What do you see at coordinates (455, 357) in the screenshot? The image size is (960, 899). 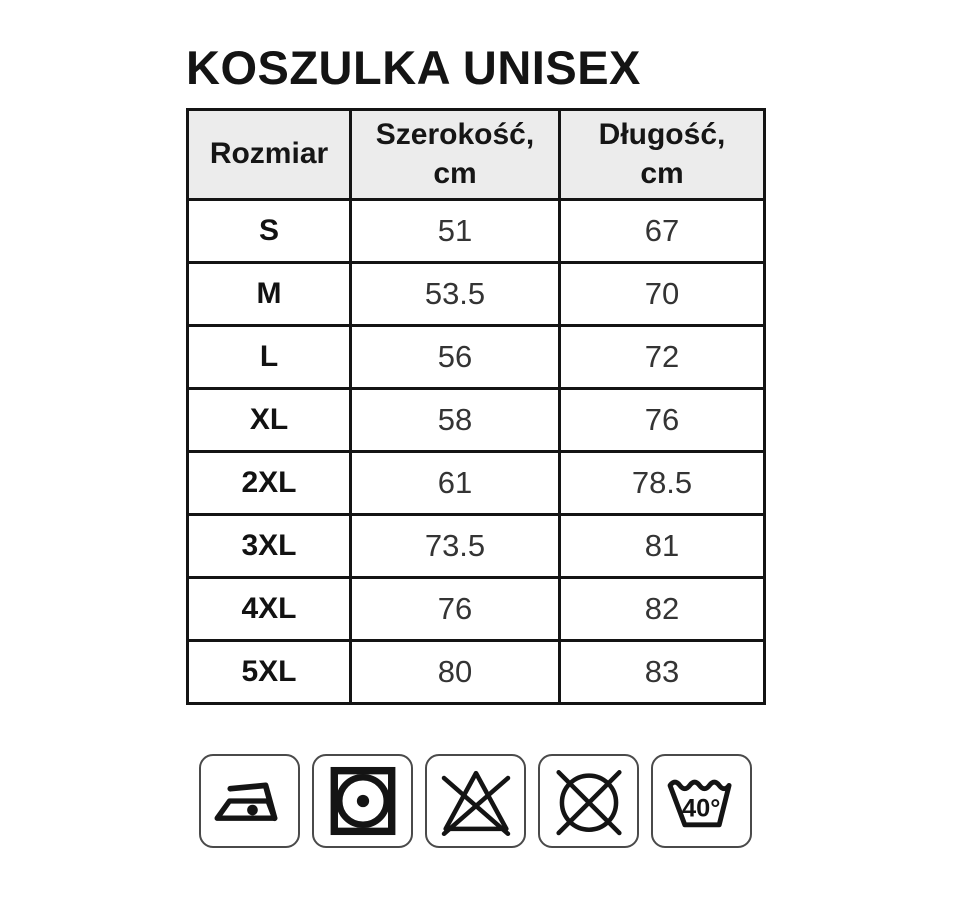 I see `width-value: 56` at bounding box center [455, 357].